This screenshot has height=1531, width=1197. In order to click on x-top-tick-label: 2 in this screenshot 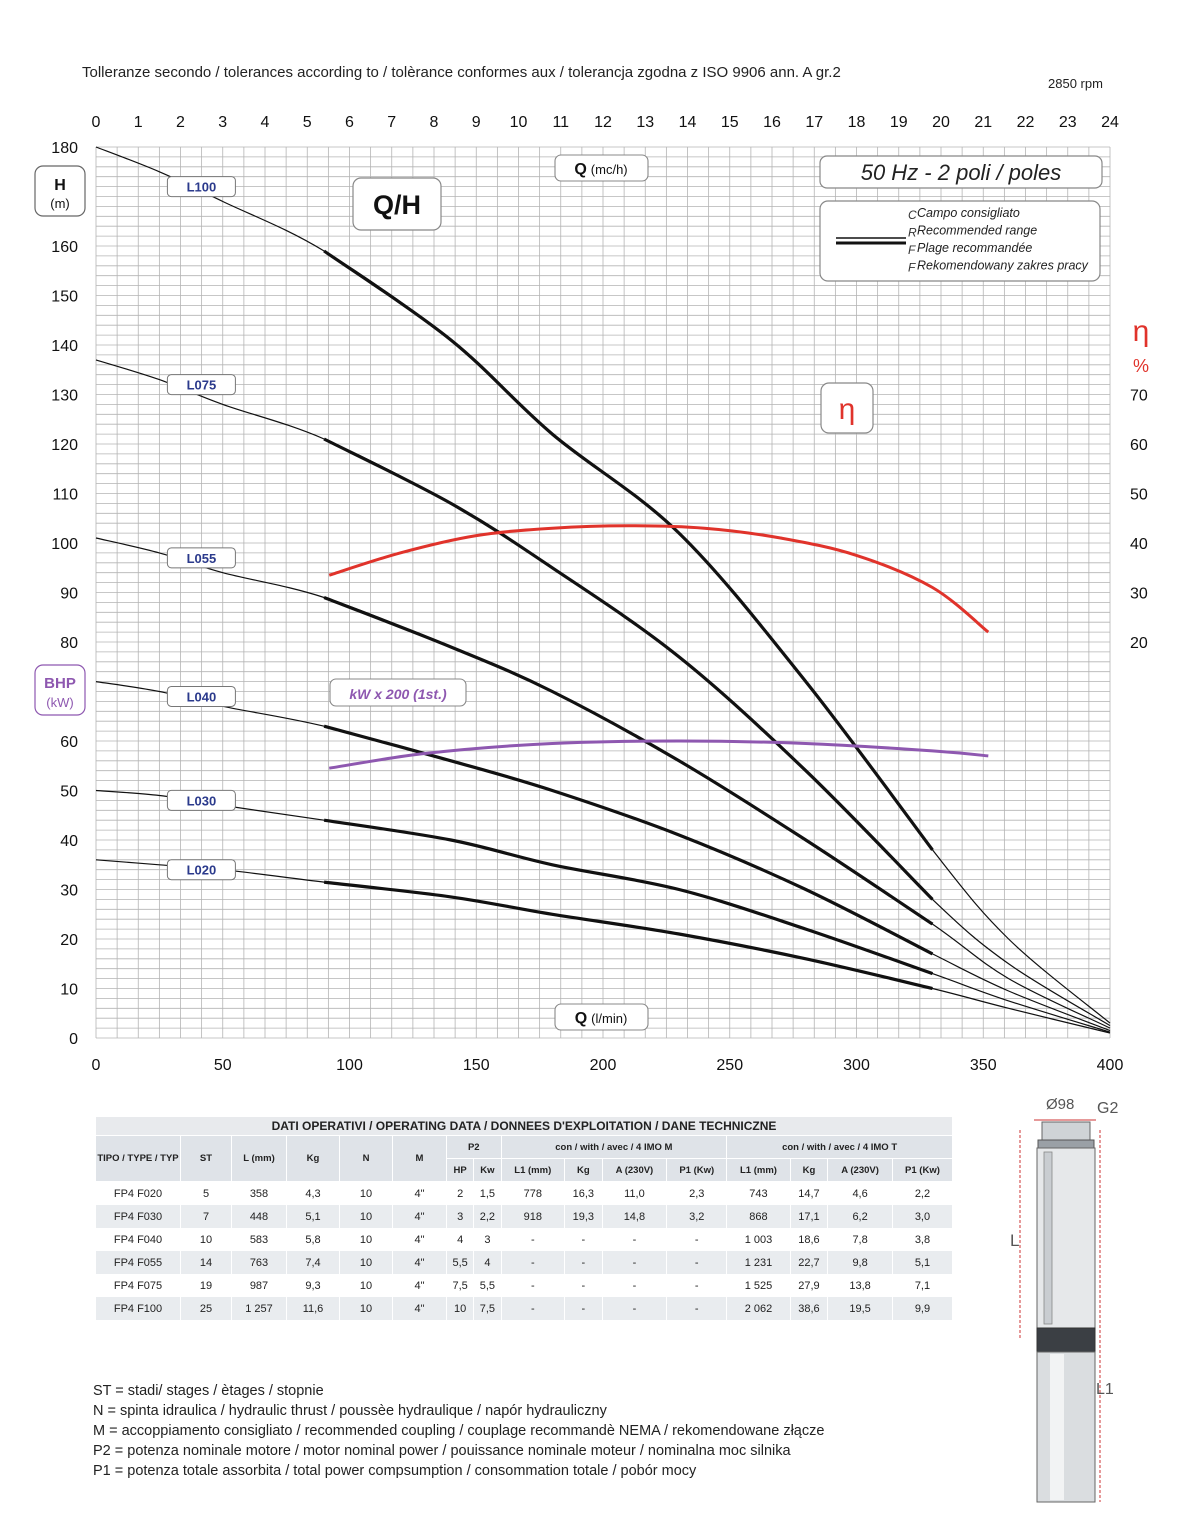, I will do `click(180, 122)`.